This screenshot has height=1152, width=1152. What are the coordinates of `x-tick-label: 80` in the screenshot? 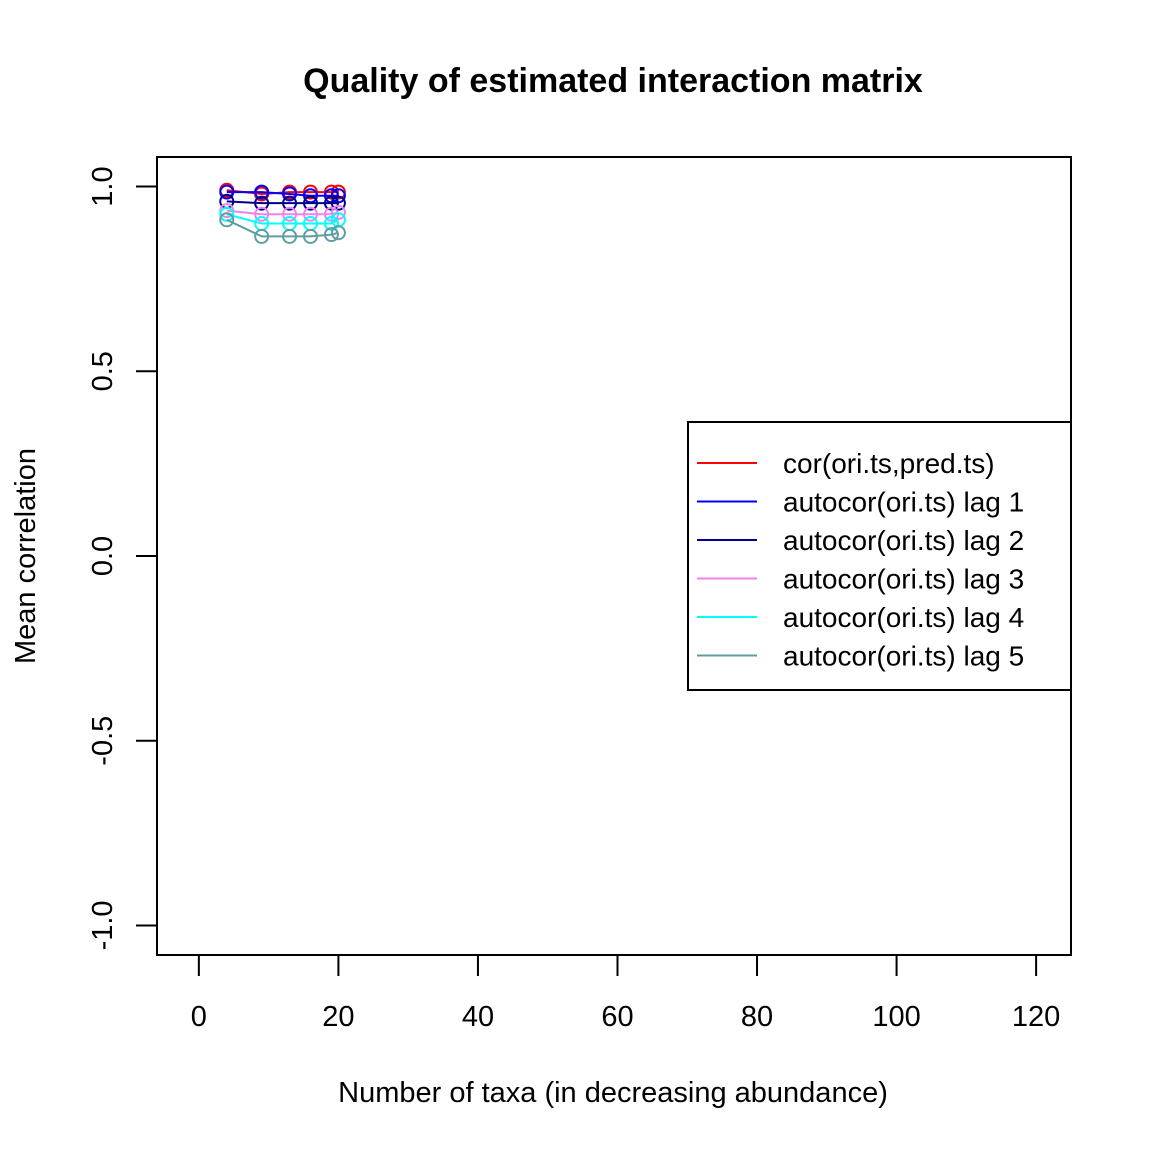 It's located at (757, 1017).